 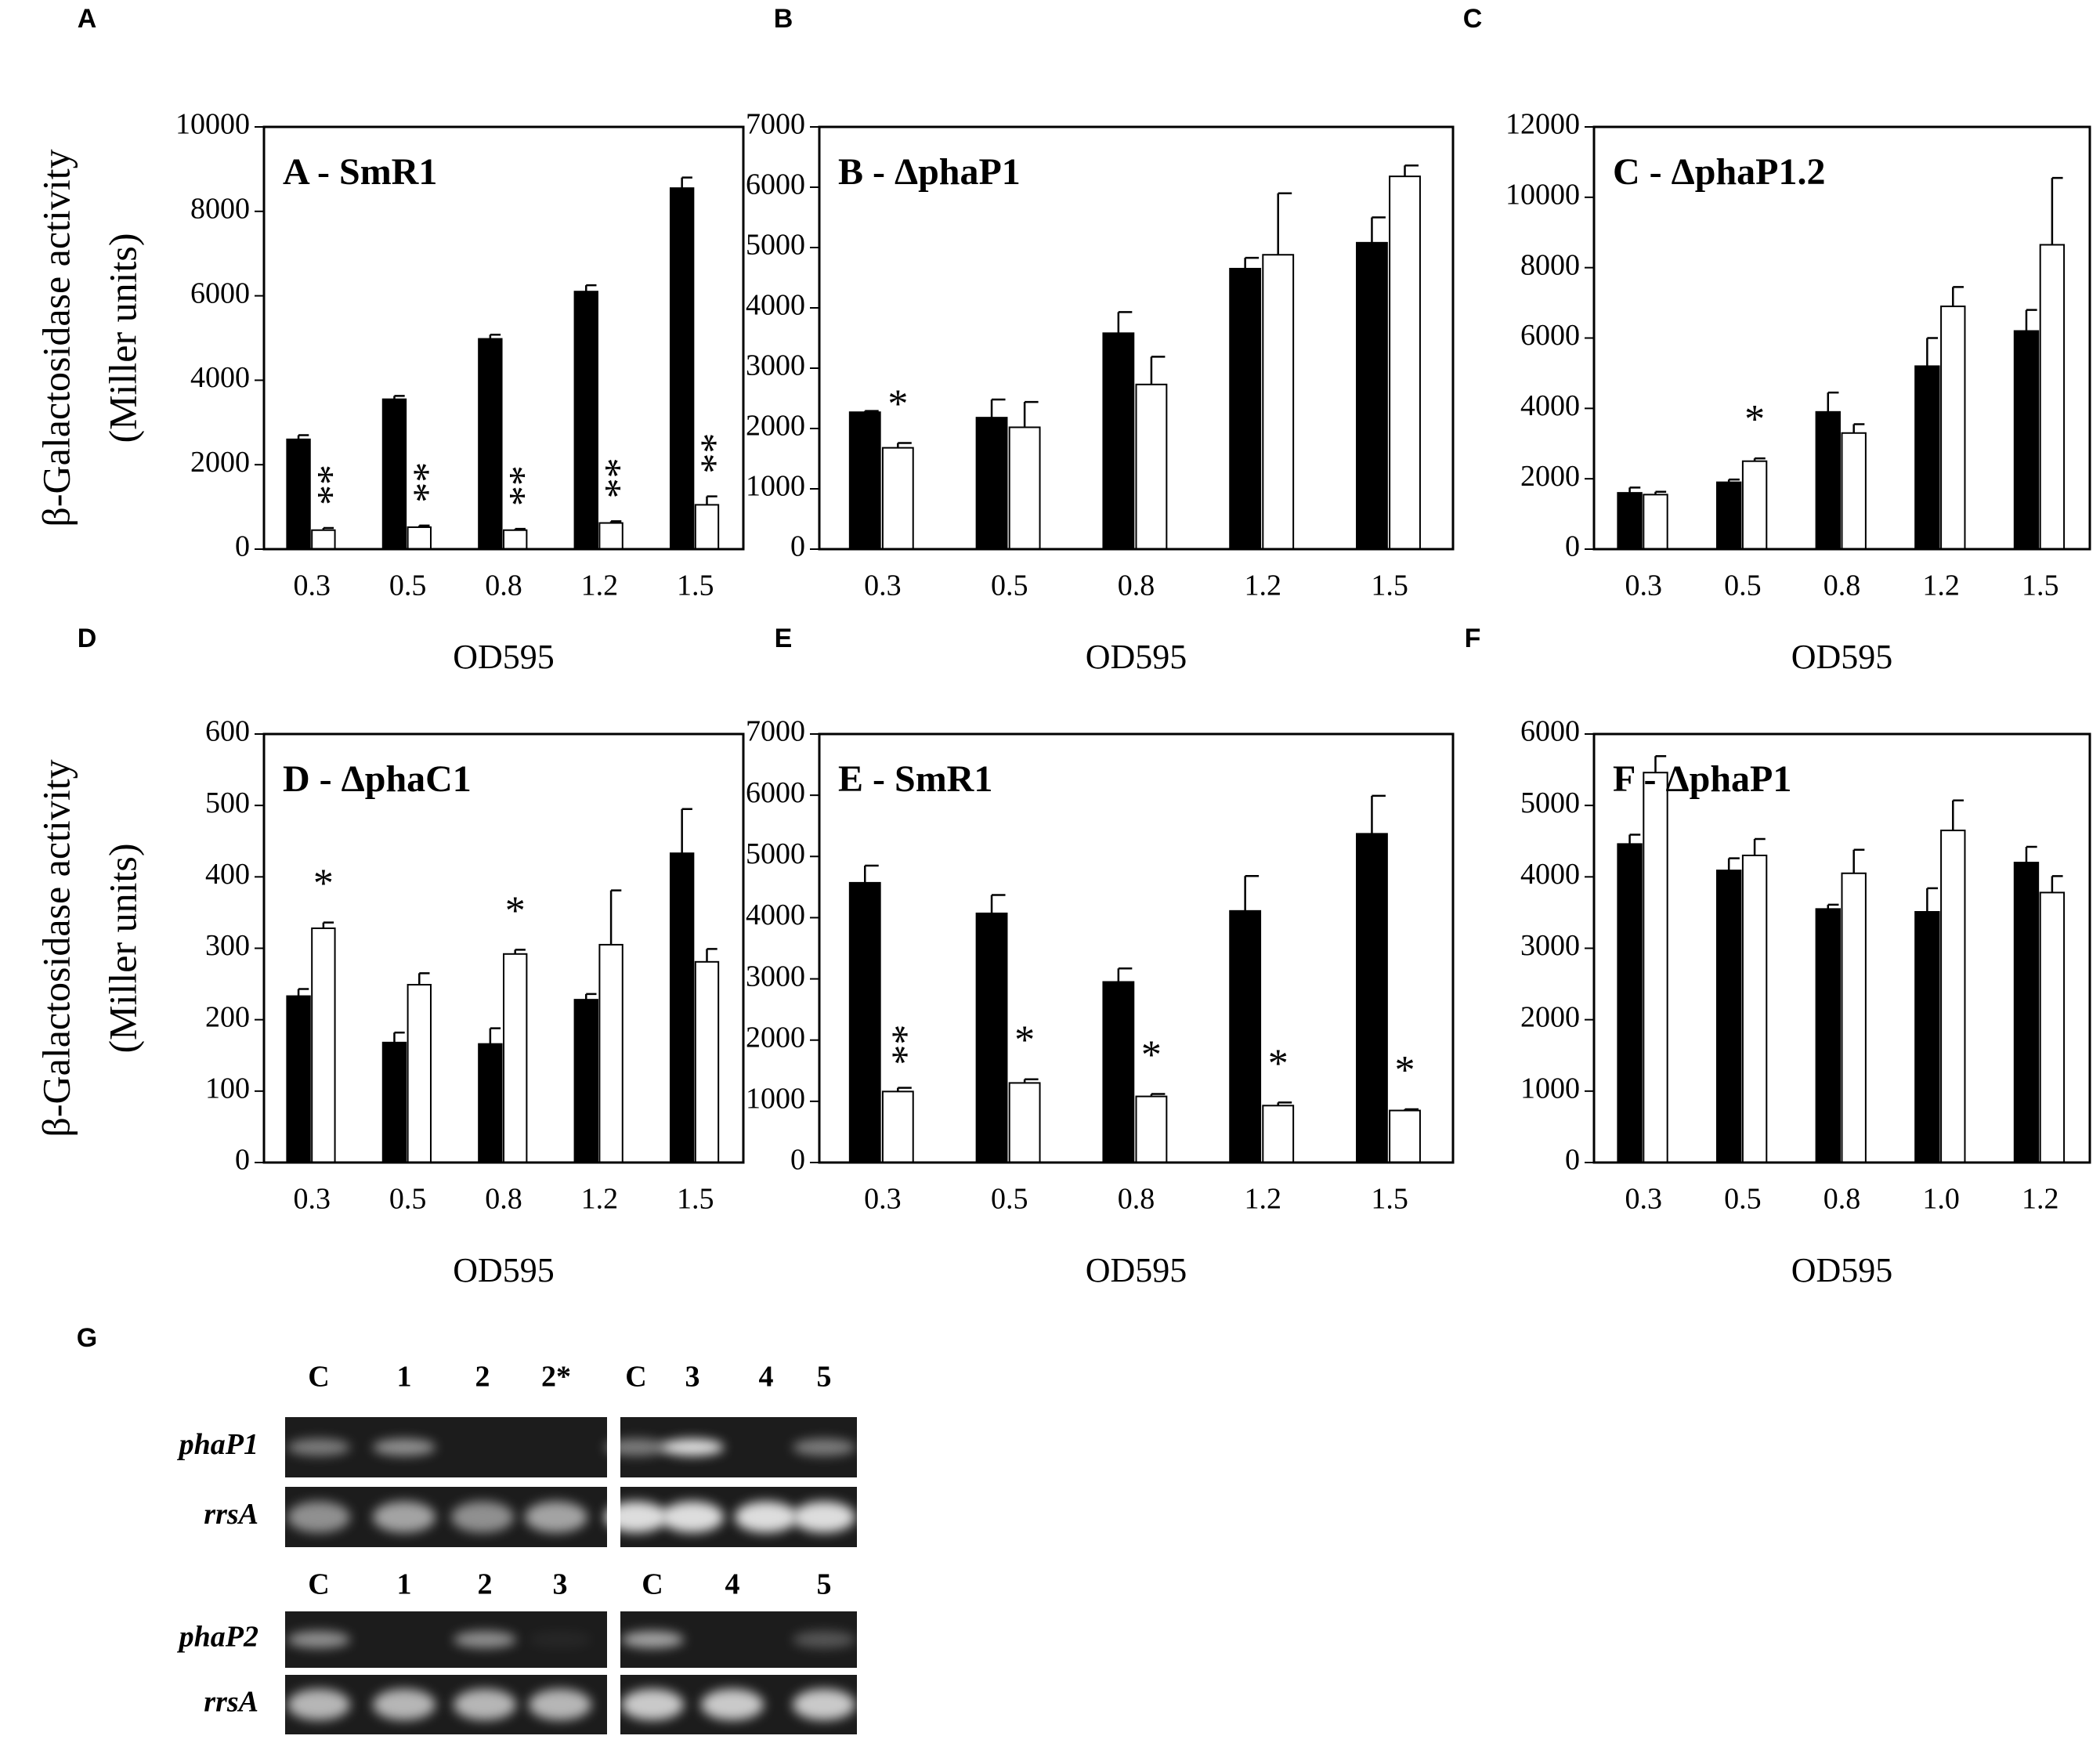 What do you see at coordinates (1719, 172) in the screenshot?
I see `chart-title: C - ΔphaP1.2` at bounding box center [1719, 172].